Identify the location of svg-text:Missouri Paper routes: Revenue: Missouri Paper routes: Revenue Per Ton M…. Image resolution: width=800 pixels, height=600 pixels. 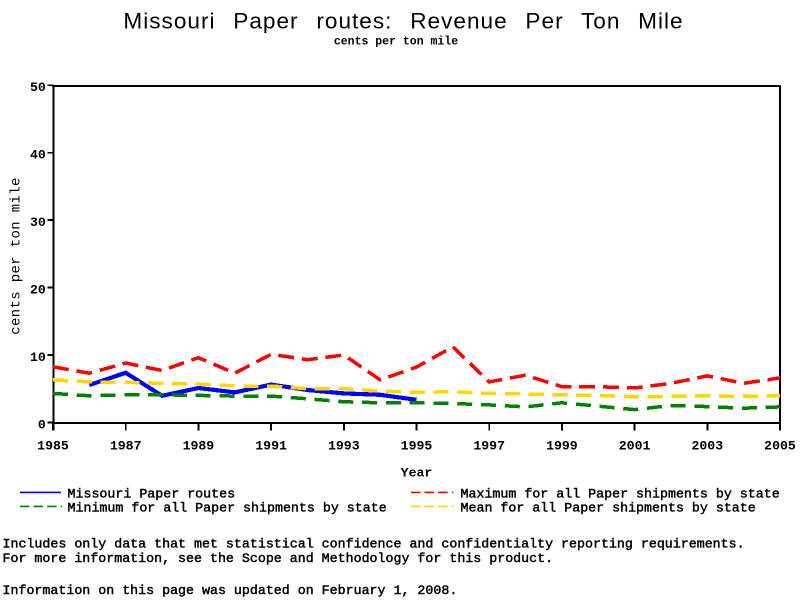
(403, 20).